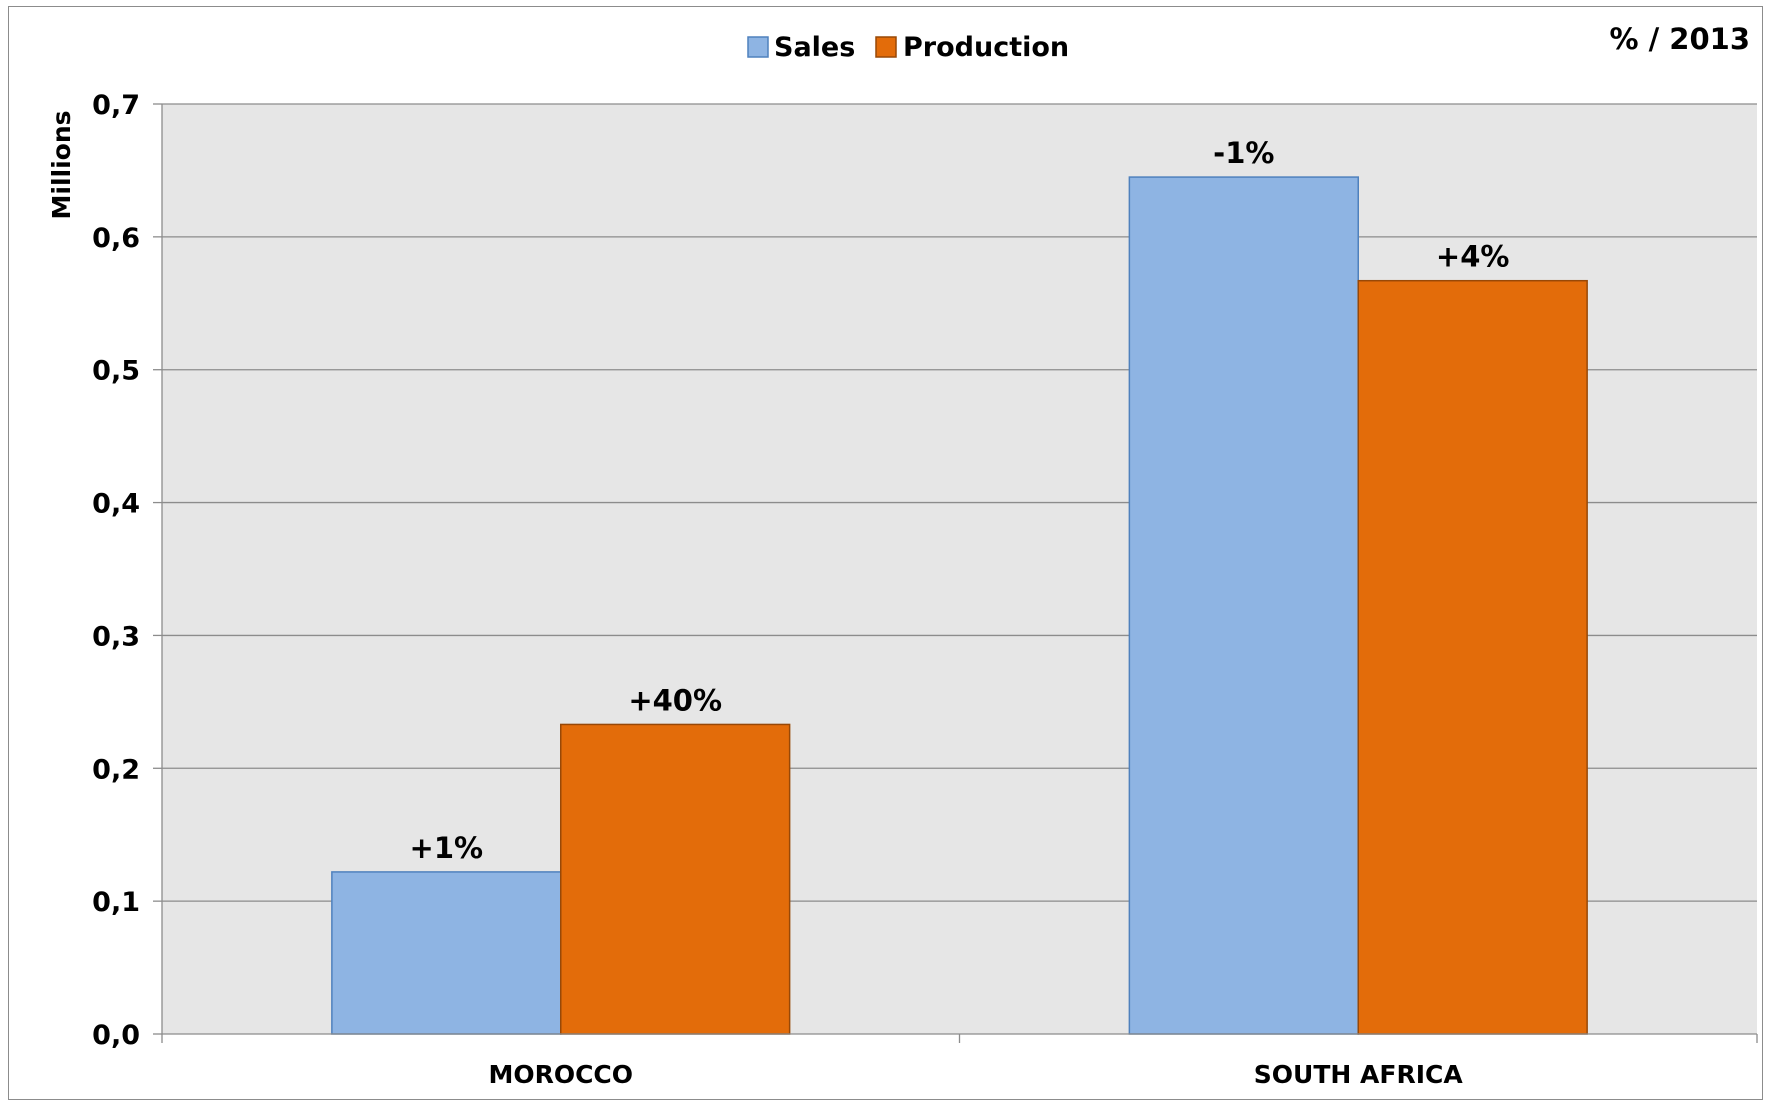 Image resolution: width=1771 pixels, height=1103 pixels. What do you see at coordinates (61, 164) in the screenshot?
I see `y-axis-title: Millions` at bounding box center [61, 164].